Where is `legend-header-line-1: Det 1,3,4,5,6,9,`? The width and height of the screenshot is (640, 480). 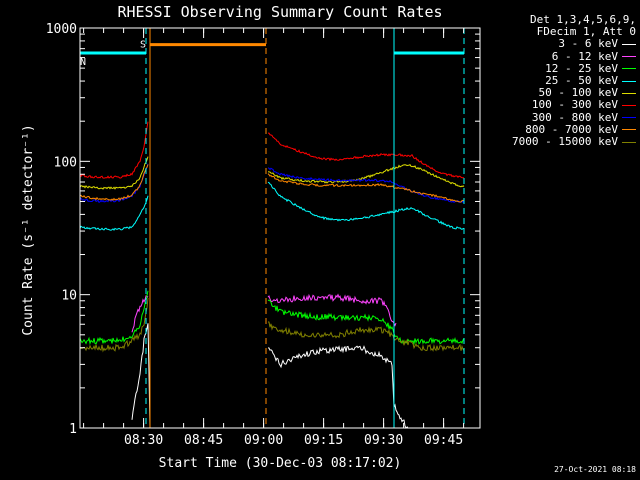 legend-header-line-1: Det 1,3,4,5,6,9, is located at coordinates (583, 19).